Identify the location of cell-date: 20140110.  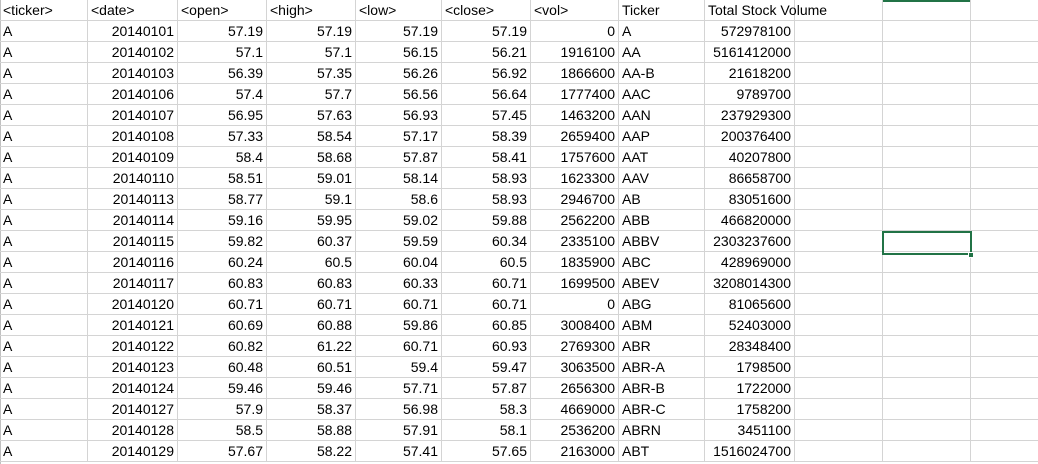
(133, 178).